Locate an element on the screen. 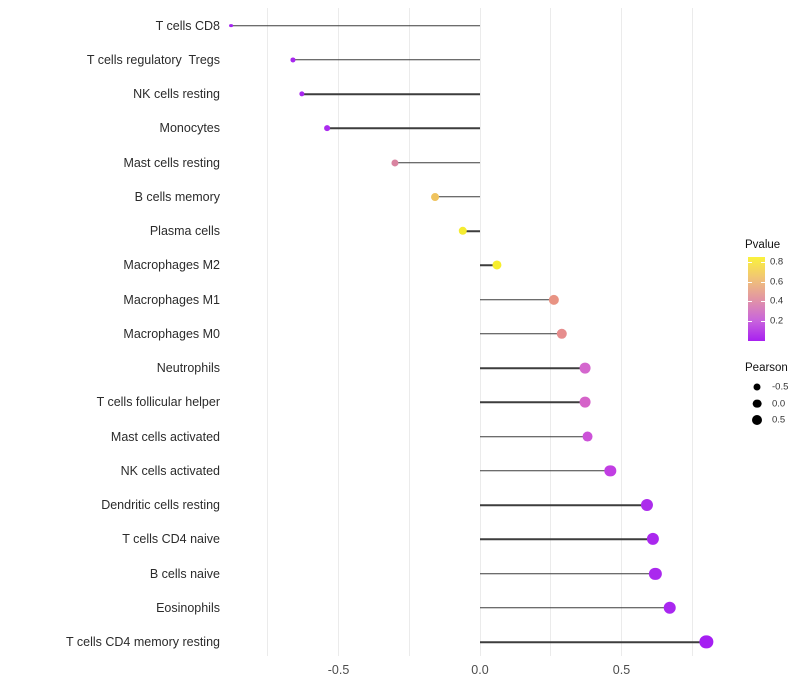 The height and width of the screenshot is (700, 800). category-label: Mast cells activated is located at coordinates (165, 436).